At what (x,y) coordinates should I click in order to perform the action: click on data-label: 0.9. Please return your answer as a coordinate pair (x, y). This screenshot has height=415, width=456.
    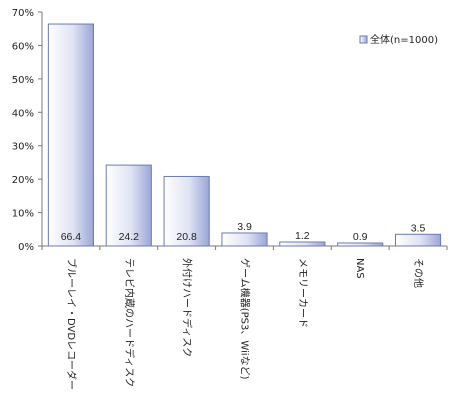
    Looking at the image, I should click on (360, 237).